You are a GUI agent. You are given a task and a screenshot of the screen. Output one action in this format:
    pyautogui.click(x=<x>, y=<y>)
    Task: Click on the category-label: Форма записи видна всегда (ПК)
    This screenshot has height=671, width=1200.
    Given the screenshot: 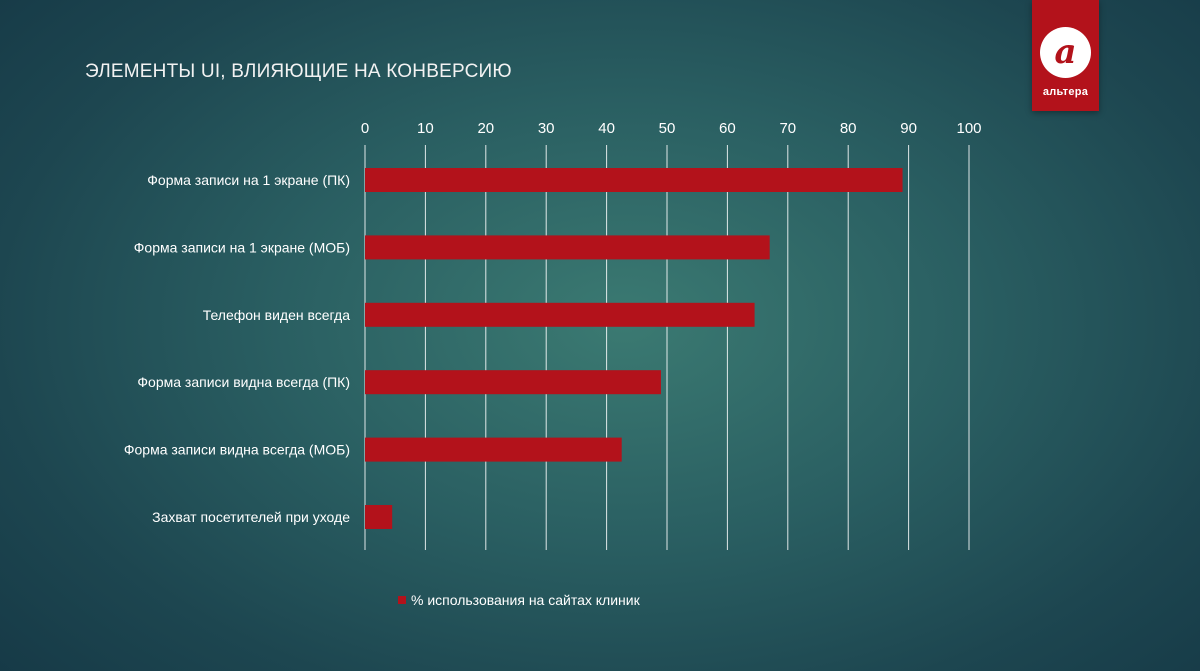 What is the action you would take?
    pyautogui.click(x=243, y=382)
    